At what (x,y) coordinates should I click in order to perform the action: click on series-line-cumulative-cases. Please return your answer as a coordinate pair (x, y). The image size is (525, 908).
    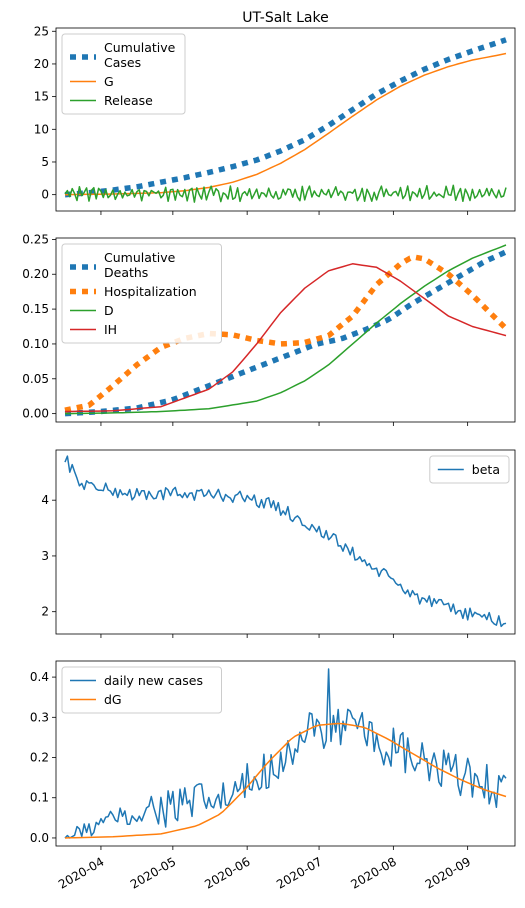
    Looking at the image, I should click on (285, 117).